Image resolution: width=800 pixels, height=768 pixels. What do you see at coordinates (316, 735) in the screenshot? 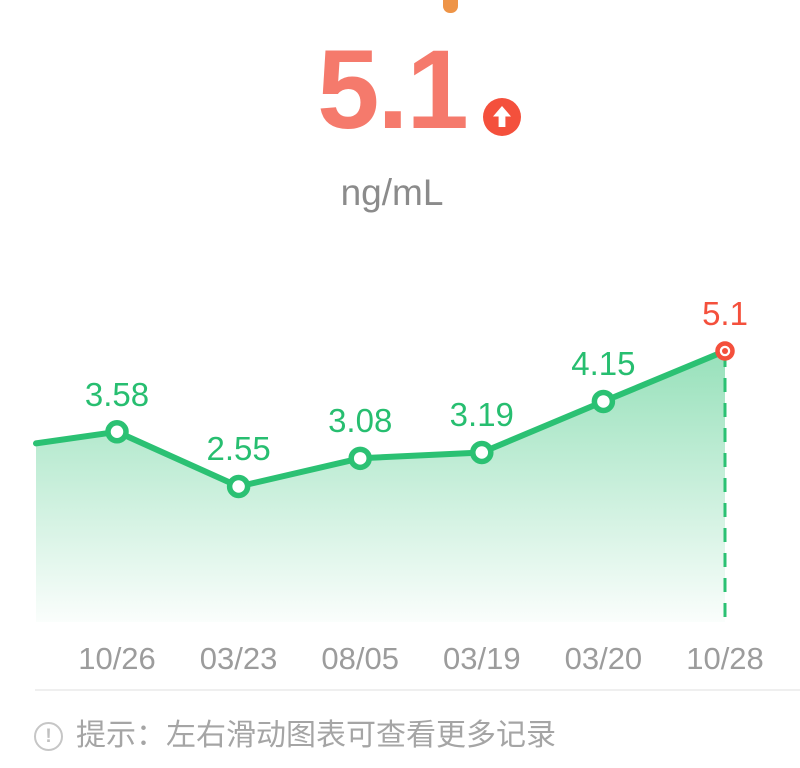
I see `tip-text: 提示：左右滑动图表可查看更多记录` at bounding box center [316, 735].